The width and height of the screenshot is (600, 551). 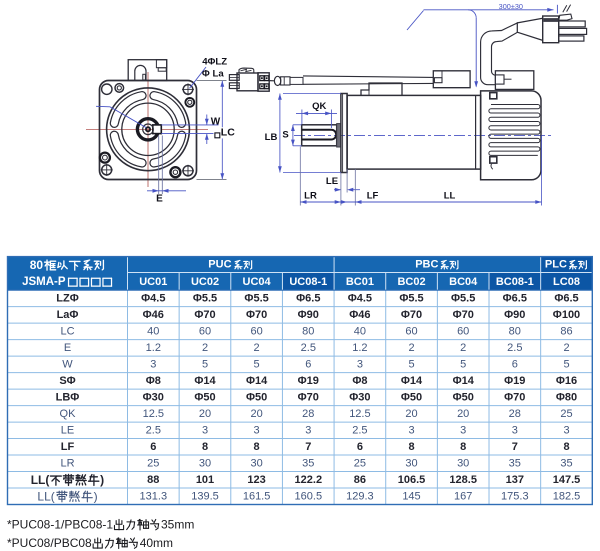 What do you see at coordinates (257, 282) in the screenshot?
I see `svg-text: UC04` at bounding box center [257, 282].